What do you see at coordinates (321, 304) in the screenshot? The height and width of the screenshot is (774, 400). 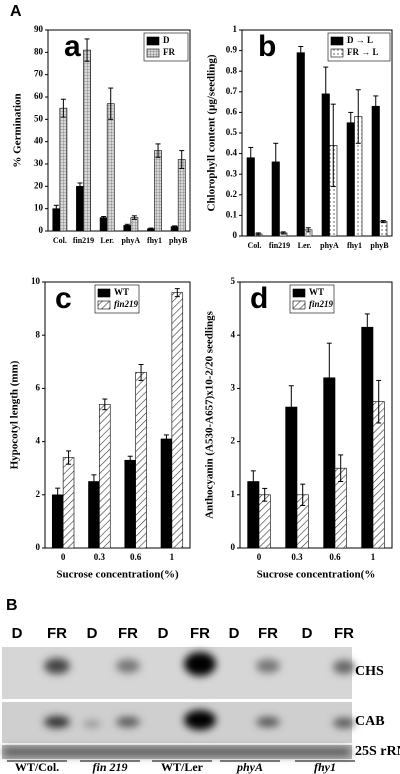 I see `legend-label: fin219` at bounding box center [321, 304].